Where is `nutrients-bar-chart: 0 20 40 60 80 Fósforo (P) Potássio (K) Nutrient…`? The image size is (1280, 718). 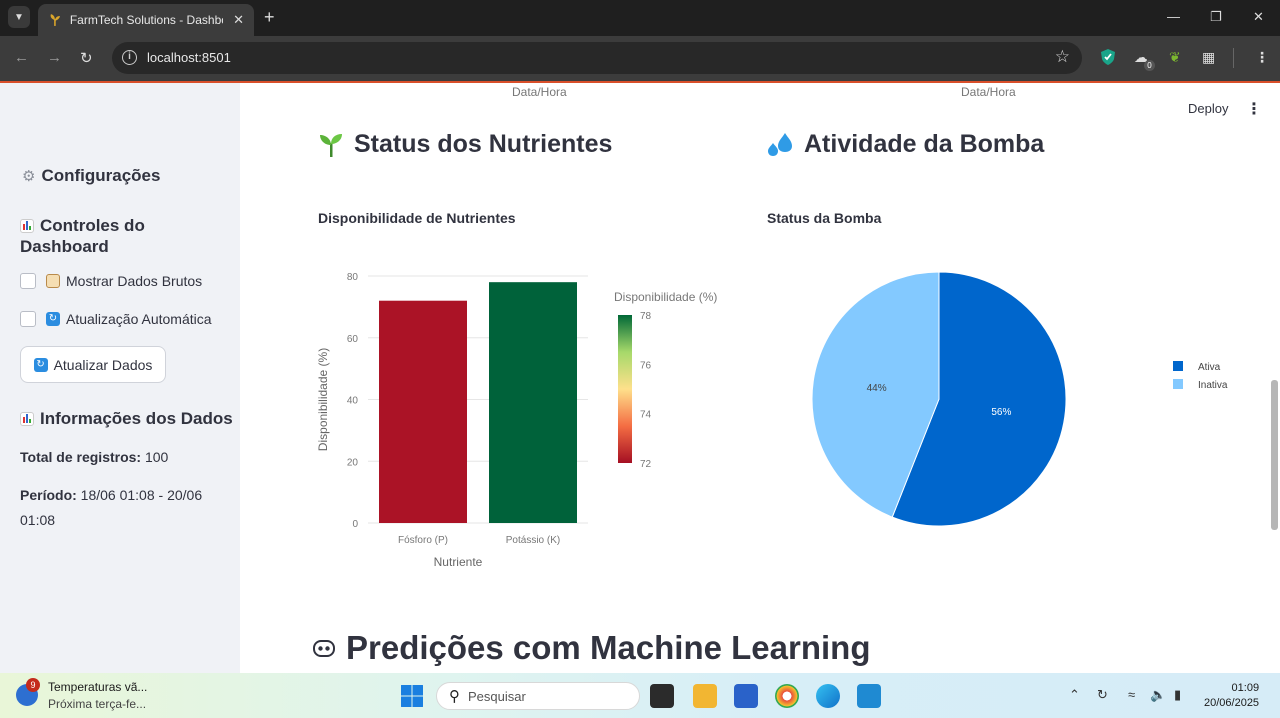 nutrients-bar-chart: 0 20 40 60 80 Fósforo (P) Potássio (K) Nutrient… is located at coordinates (516, 420).